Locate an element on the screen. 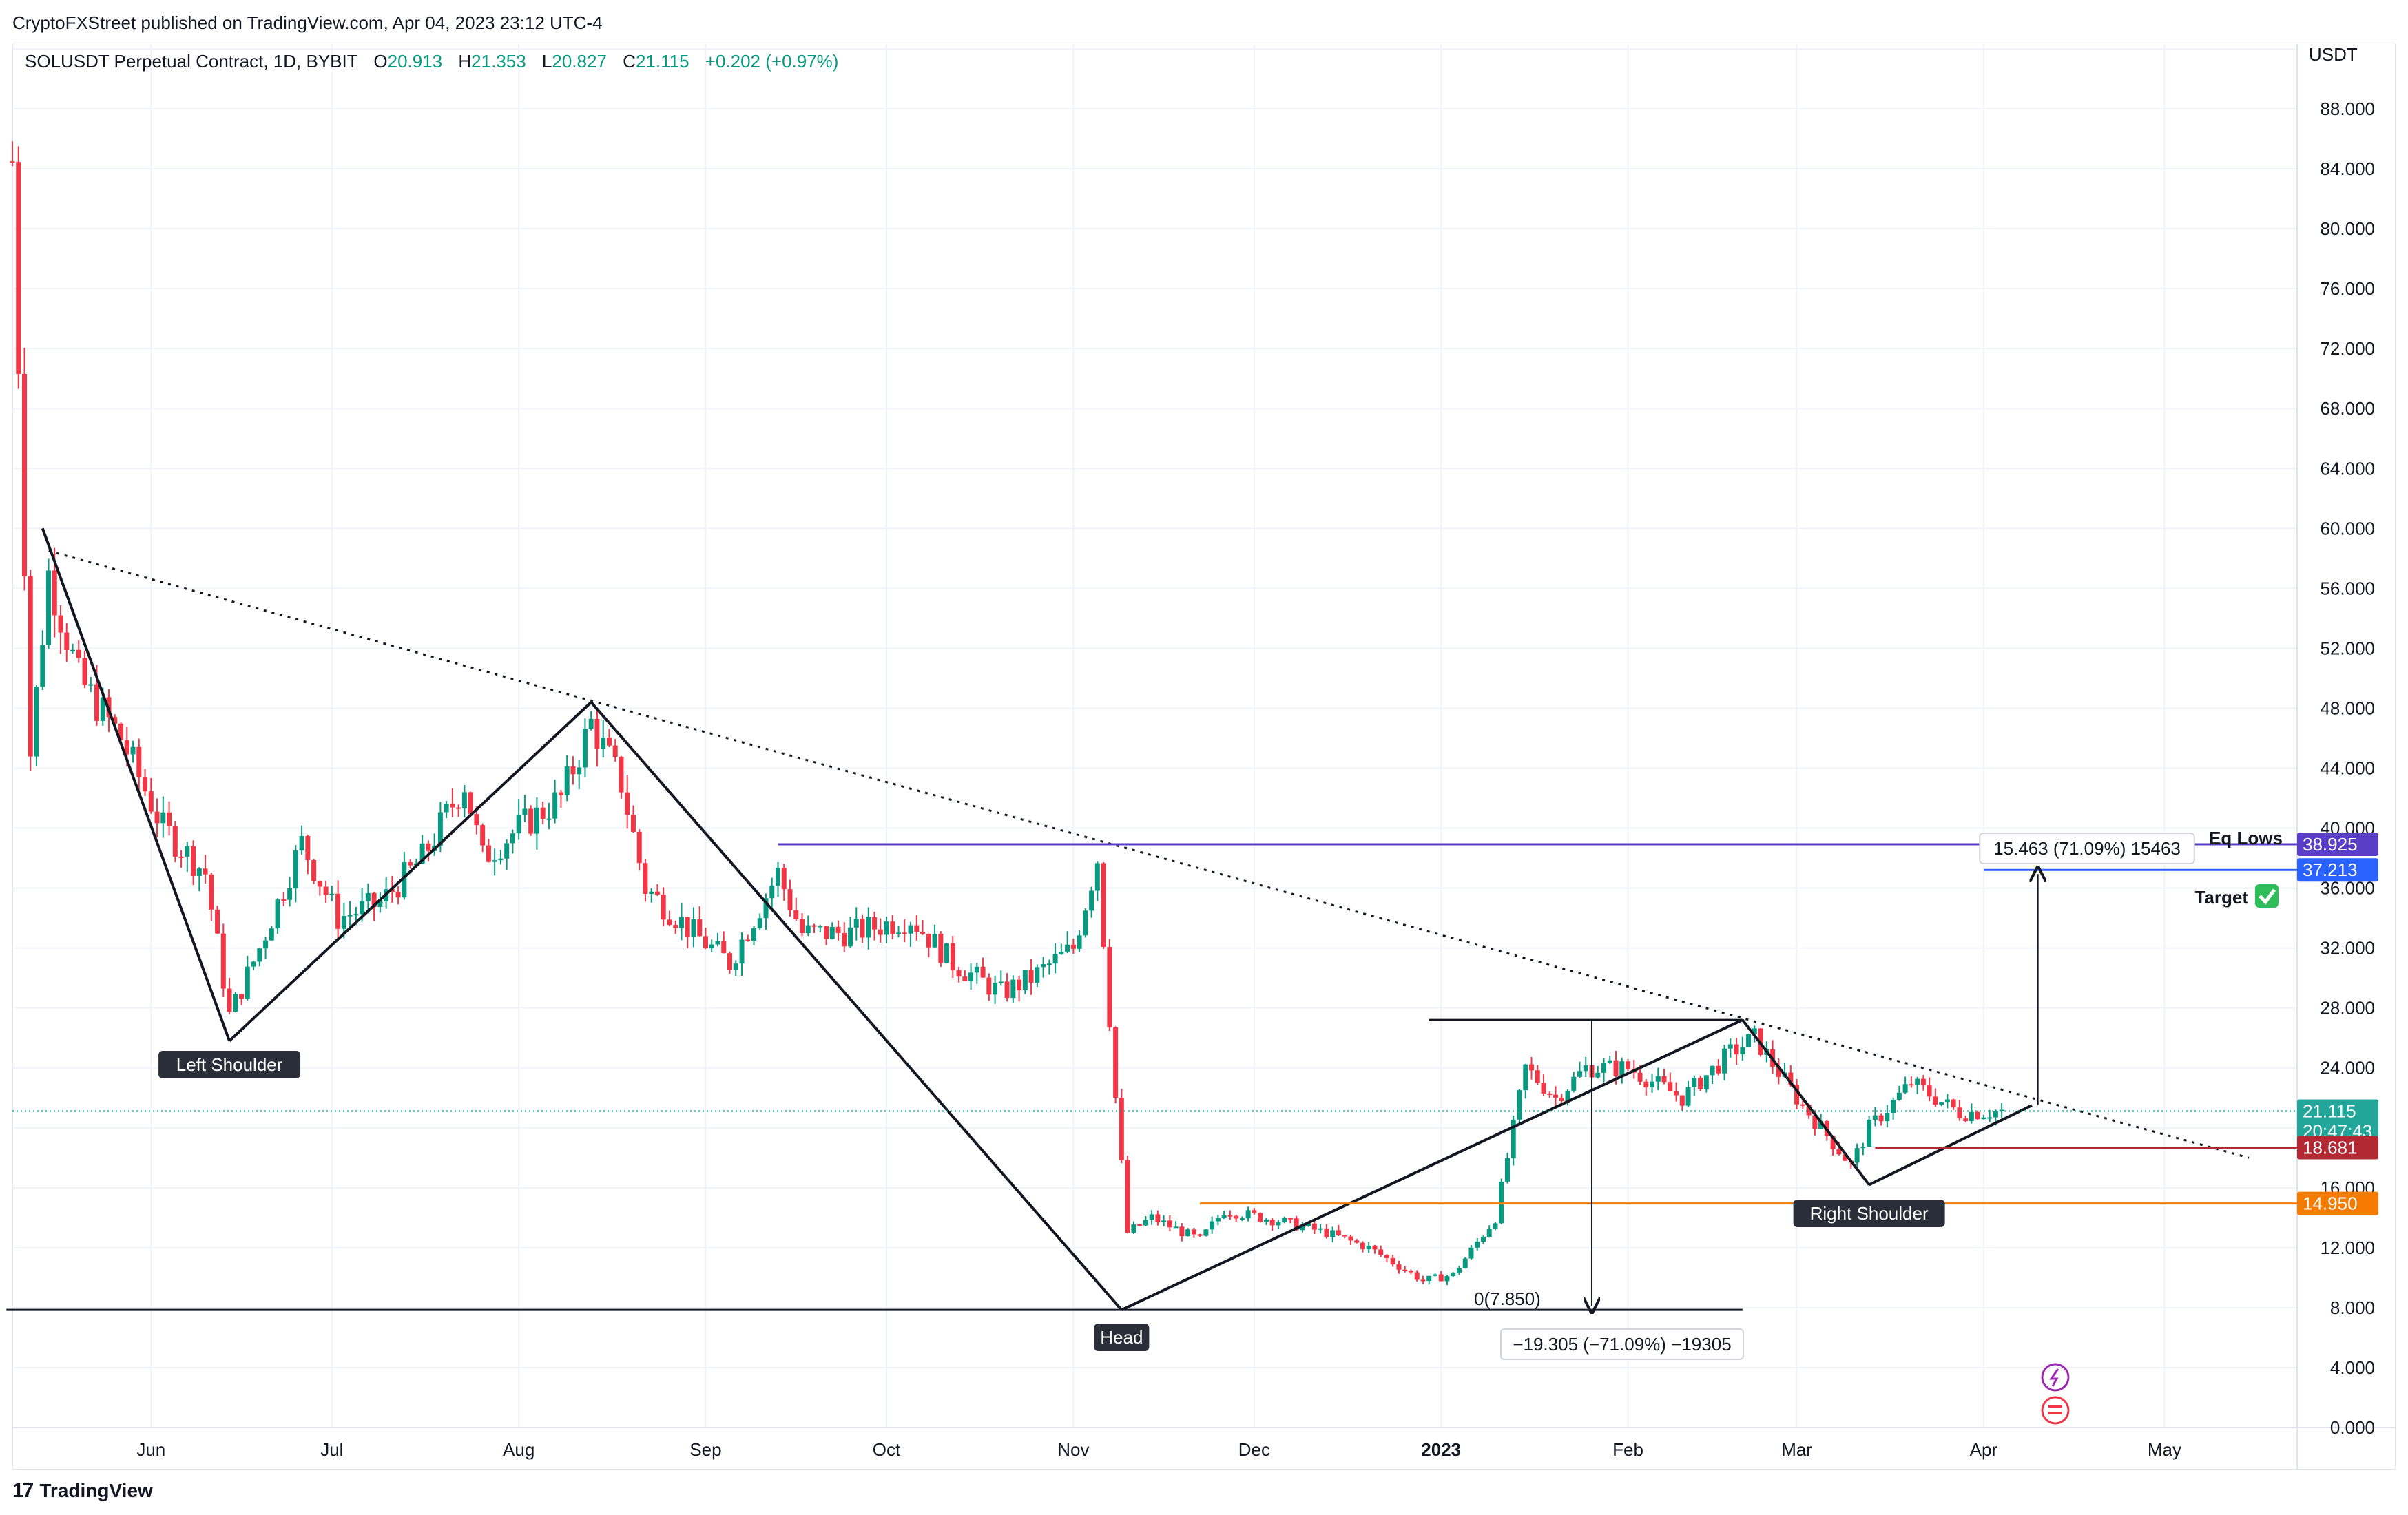 The width and height of the screenshot is (2408, 1515). fib-zero-label: 0(7.850) is located at coordinates (1508, 1298).